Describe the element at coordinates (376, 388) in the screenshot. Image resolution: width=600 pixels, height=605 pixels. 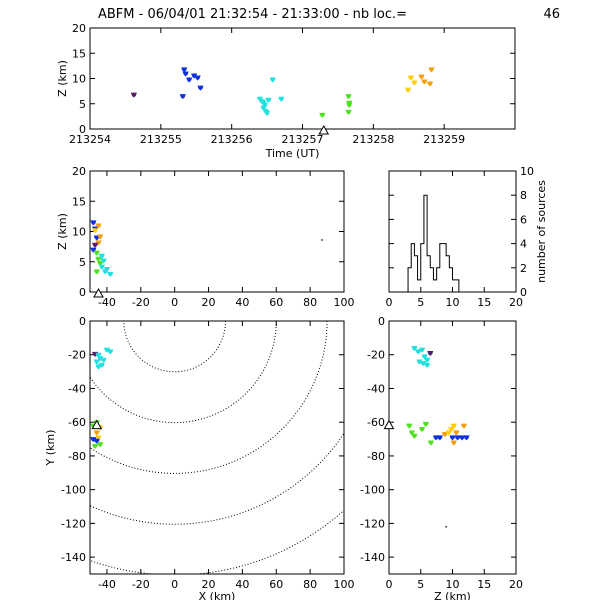
I see `height_y-ytick-label: -40` at that location.